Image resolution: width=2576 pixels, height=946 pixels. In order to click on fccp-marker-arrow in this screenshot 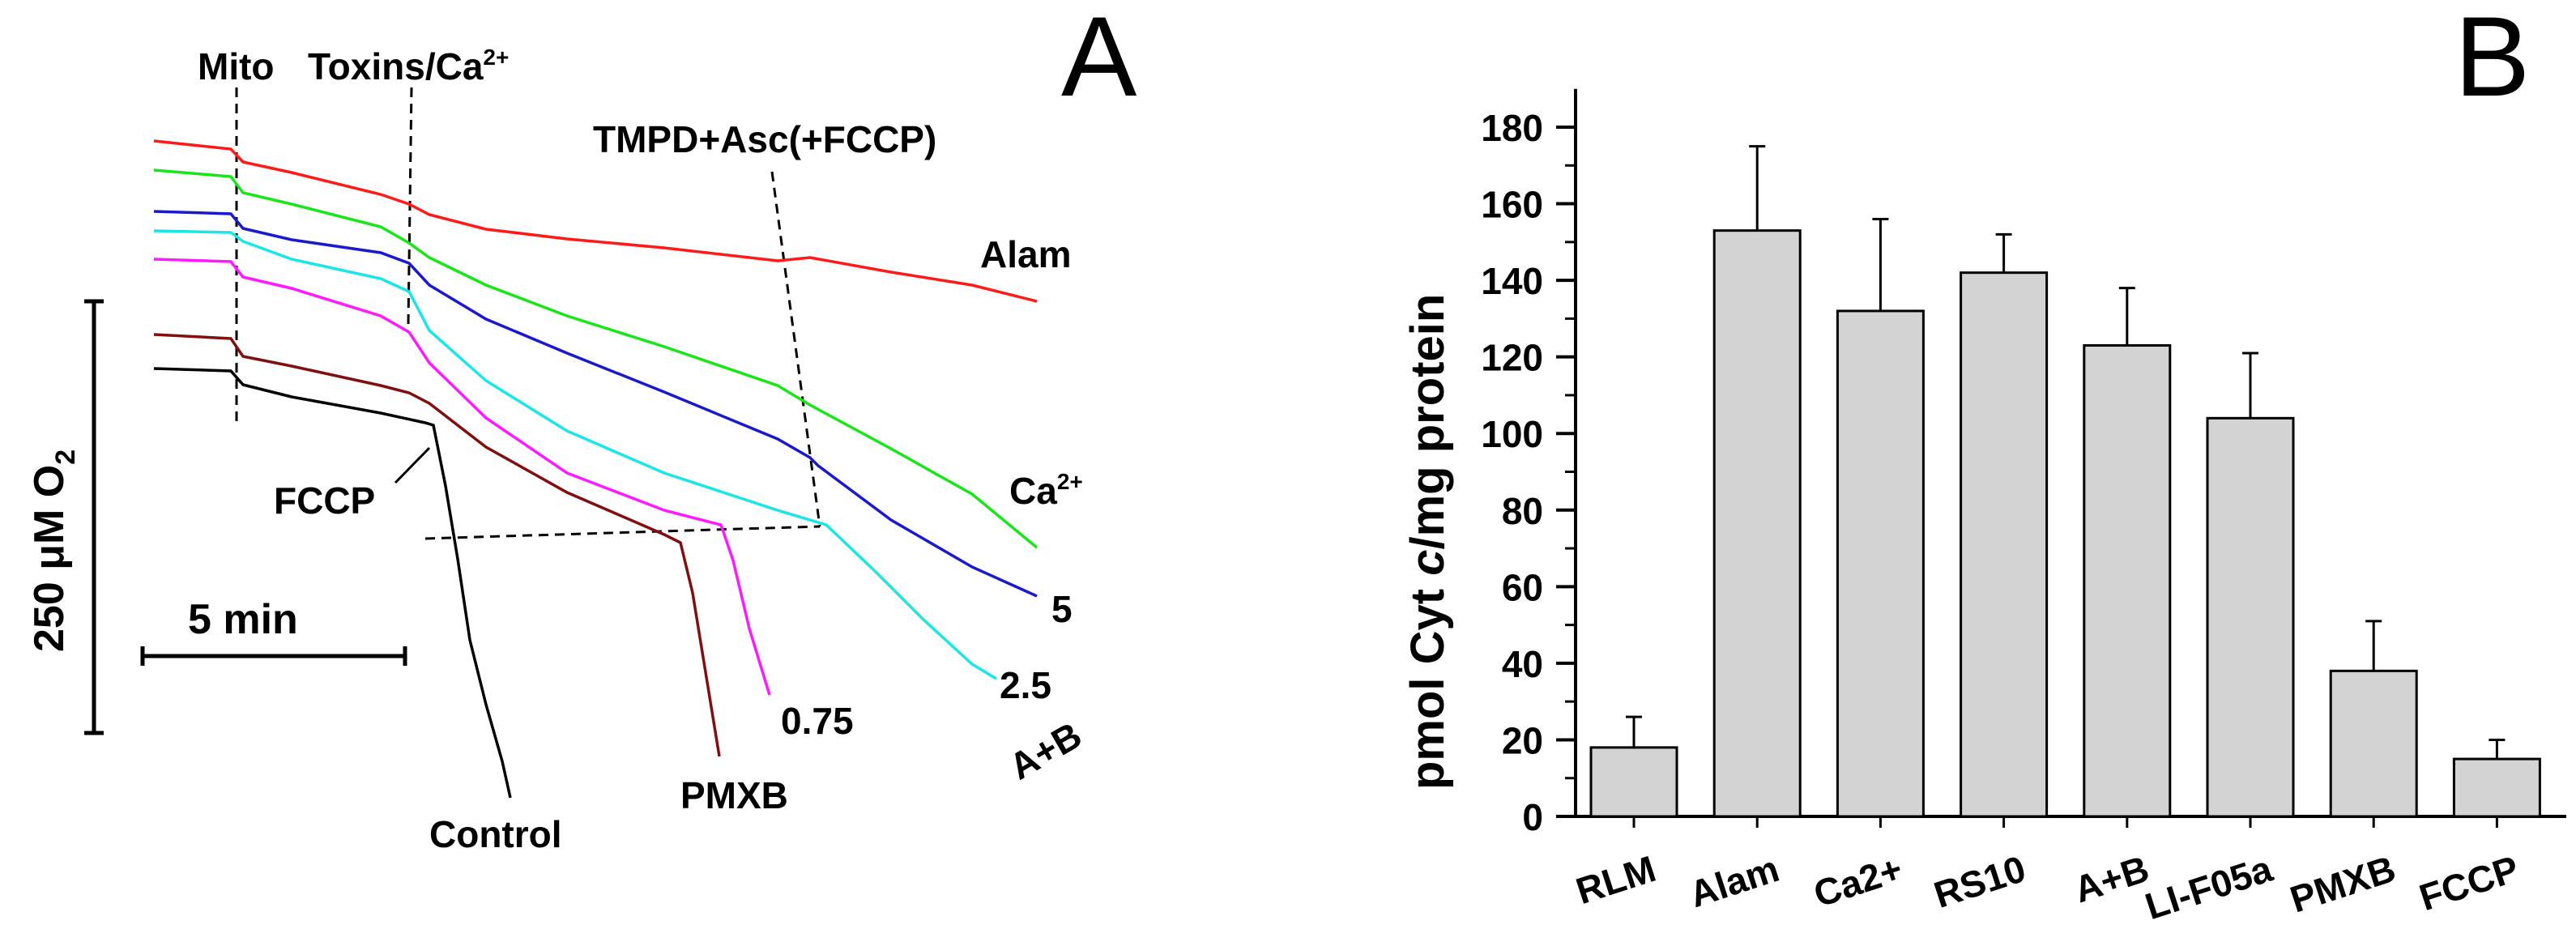, I will do `click(412, 465)`.